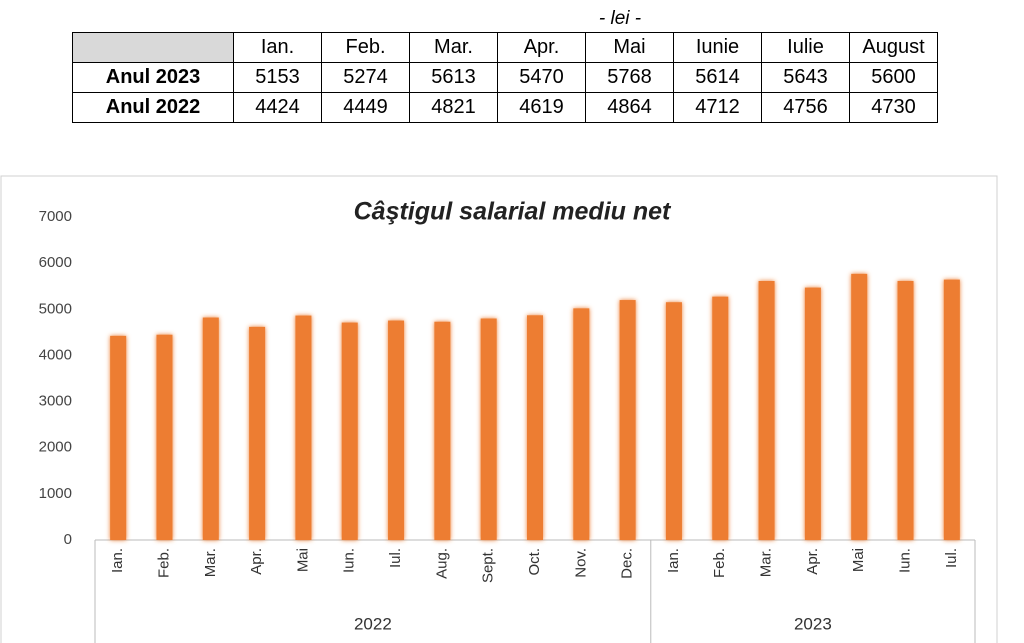 Image resolution: width=1024 pixels, height=643 pixels. Describe the element at coordinates (805, 47) in the screenshot. I see `column-header: Iulie` at that location.